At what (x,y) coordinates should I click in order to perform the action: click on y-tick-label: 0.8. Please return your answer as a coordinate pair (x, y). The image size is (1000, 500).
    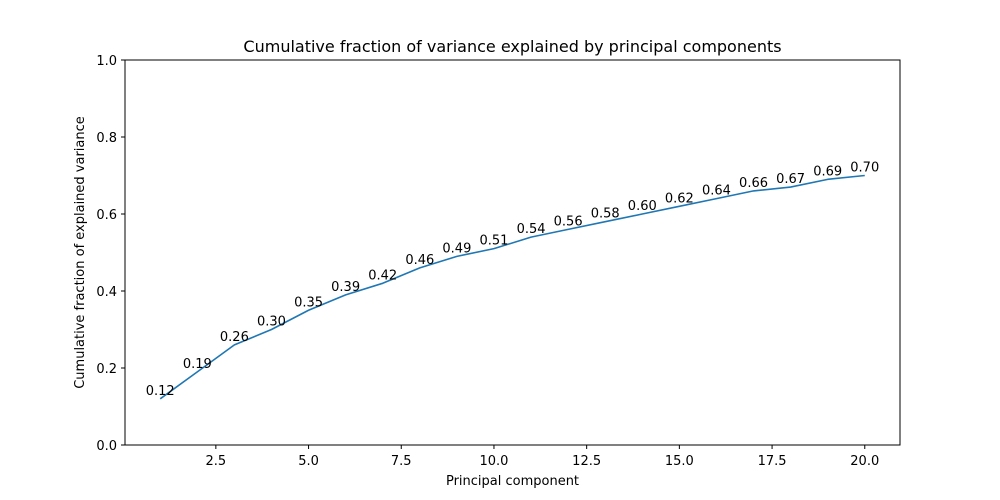
    Looking at the image, I should click on (106, 138).